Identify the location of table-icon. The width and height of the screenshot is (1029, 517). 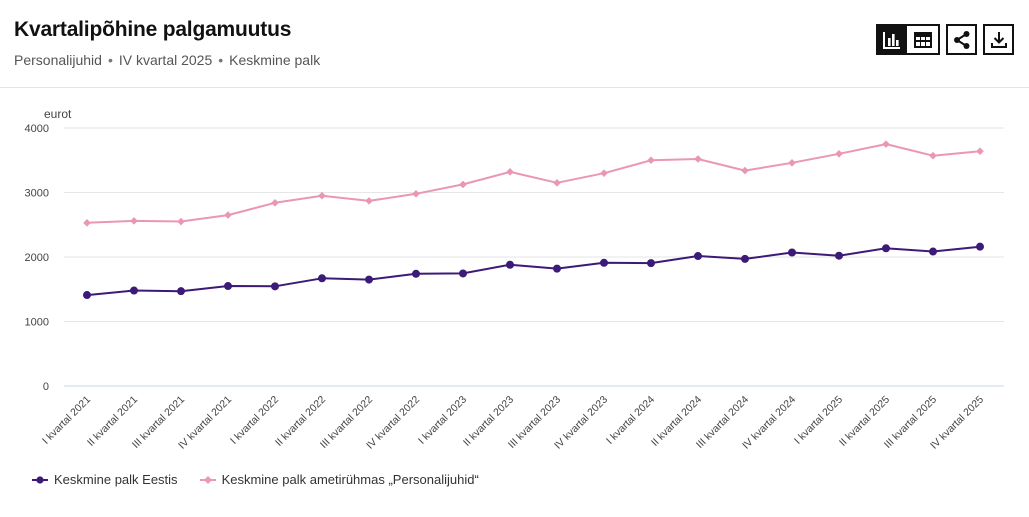
(922, 39).